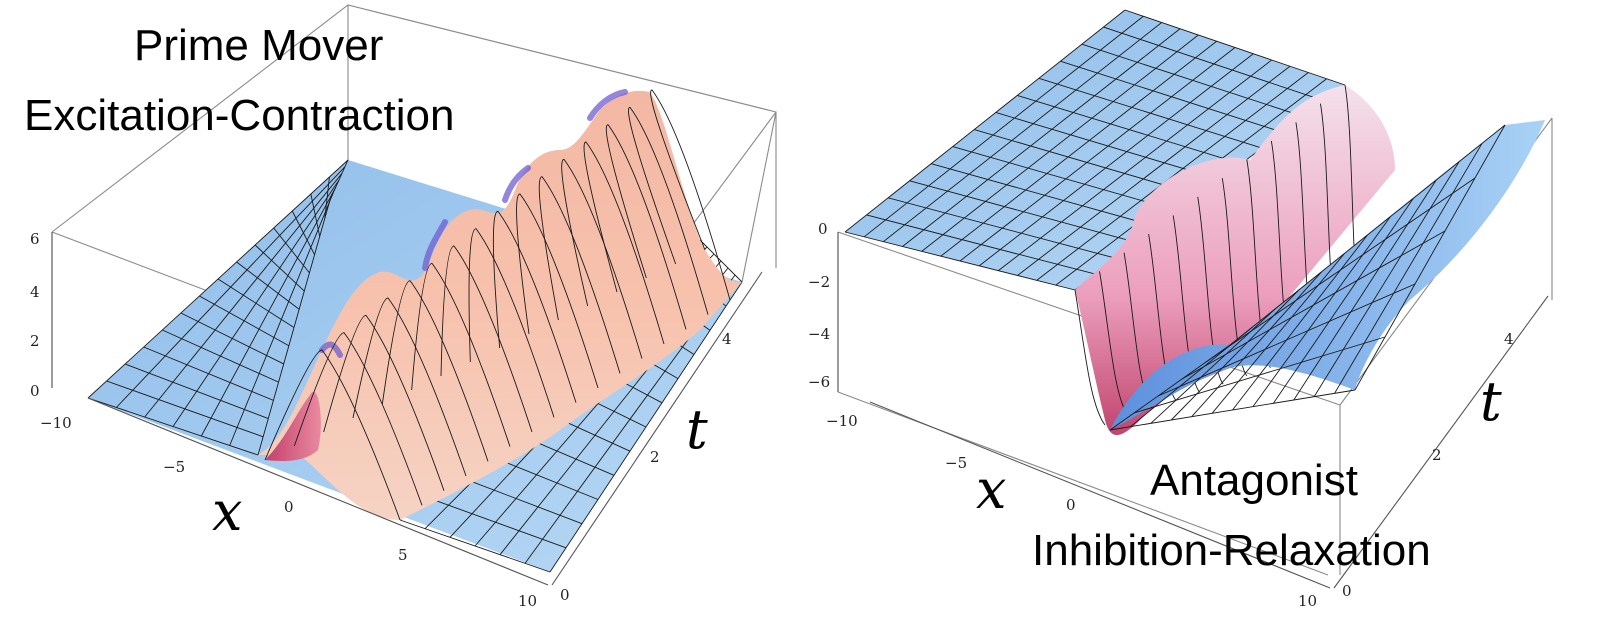 The width and height of the screenshot is (1598, 631). I want to click on right-trough, so click(1235, 260).